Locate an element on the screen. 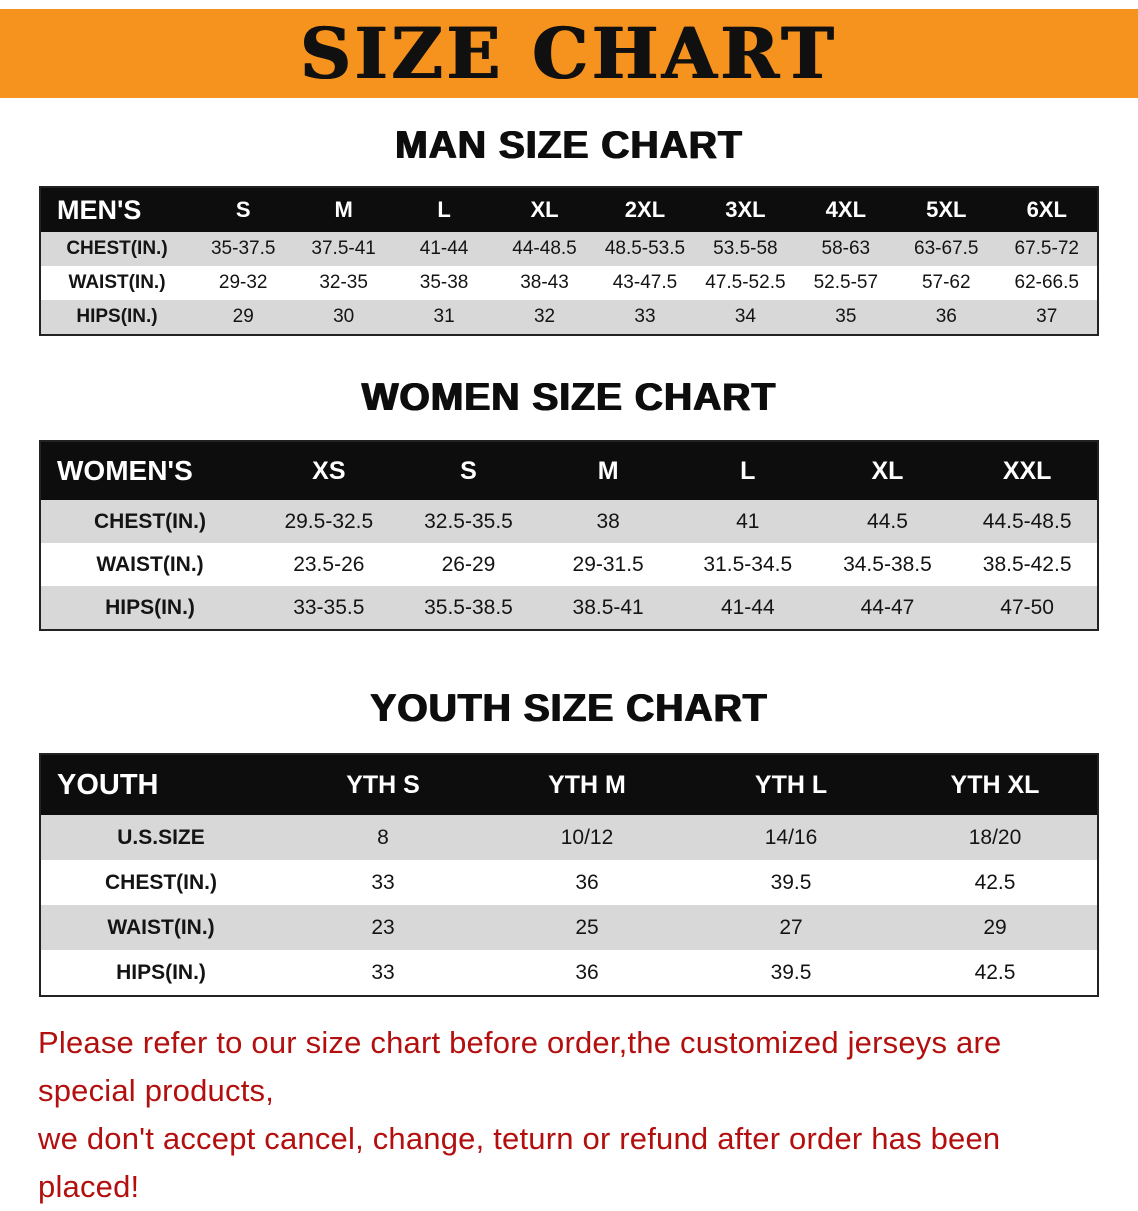  table-title-cell: MEN'S is located at coordinates (117, 210).